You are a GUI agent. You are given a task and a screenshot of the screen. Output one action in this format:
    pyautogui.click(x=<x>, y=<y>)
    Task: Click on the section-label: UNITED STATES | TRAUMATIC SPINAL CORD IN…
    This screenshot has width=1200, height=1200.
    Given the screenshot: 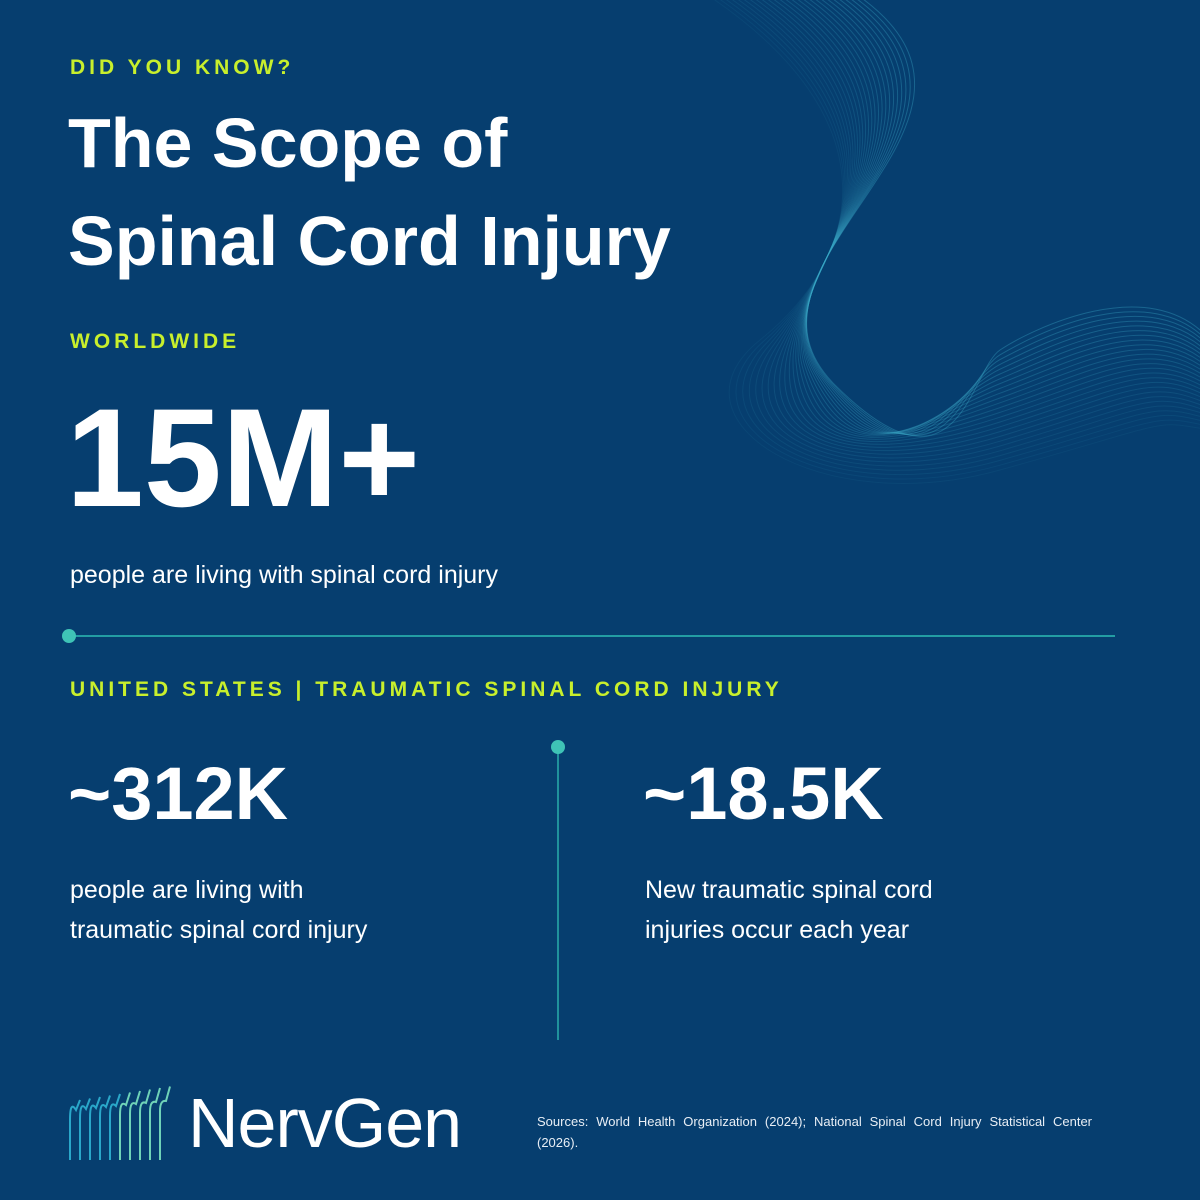 What is the action you would take?
    pyautogui.click(x=426, y=689)
    